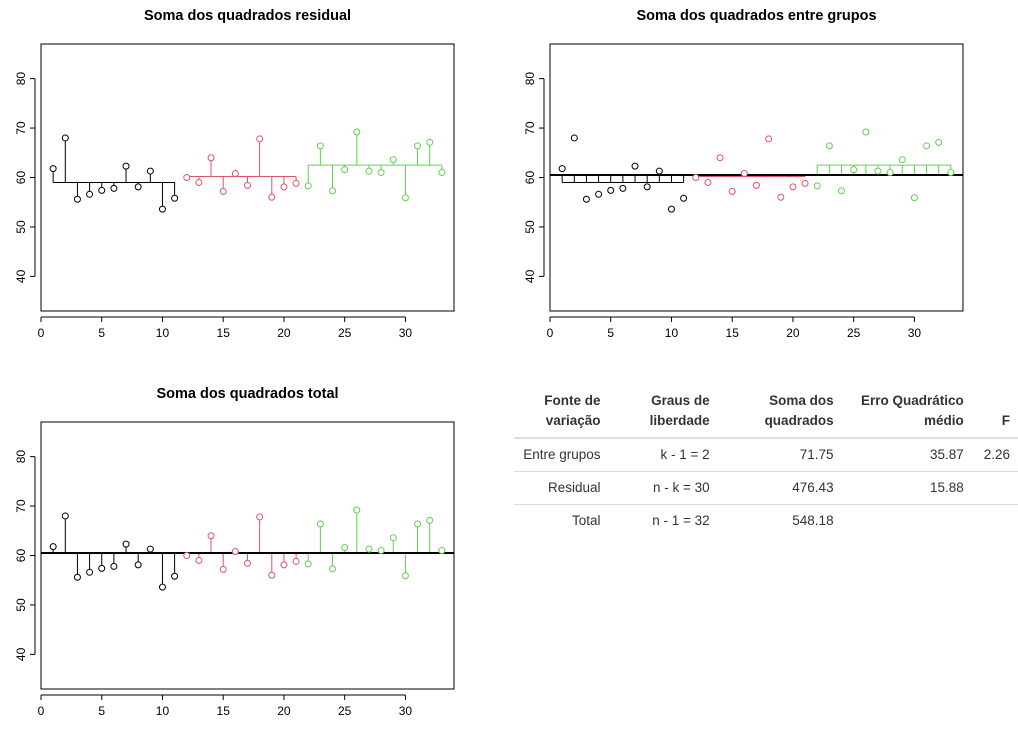  What do you see at coordinates (663, 455) in the screenshot?
I see `cell-df: k - 1 = 2` at bounding box center [663, 455].